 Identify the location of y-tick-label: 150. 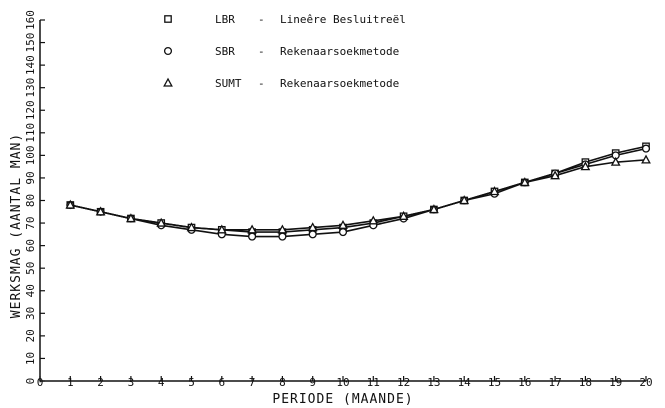
(30, 43).